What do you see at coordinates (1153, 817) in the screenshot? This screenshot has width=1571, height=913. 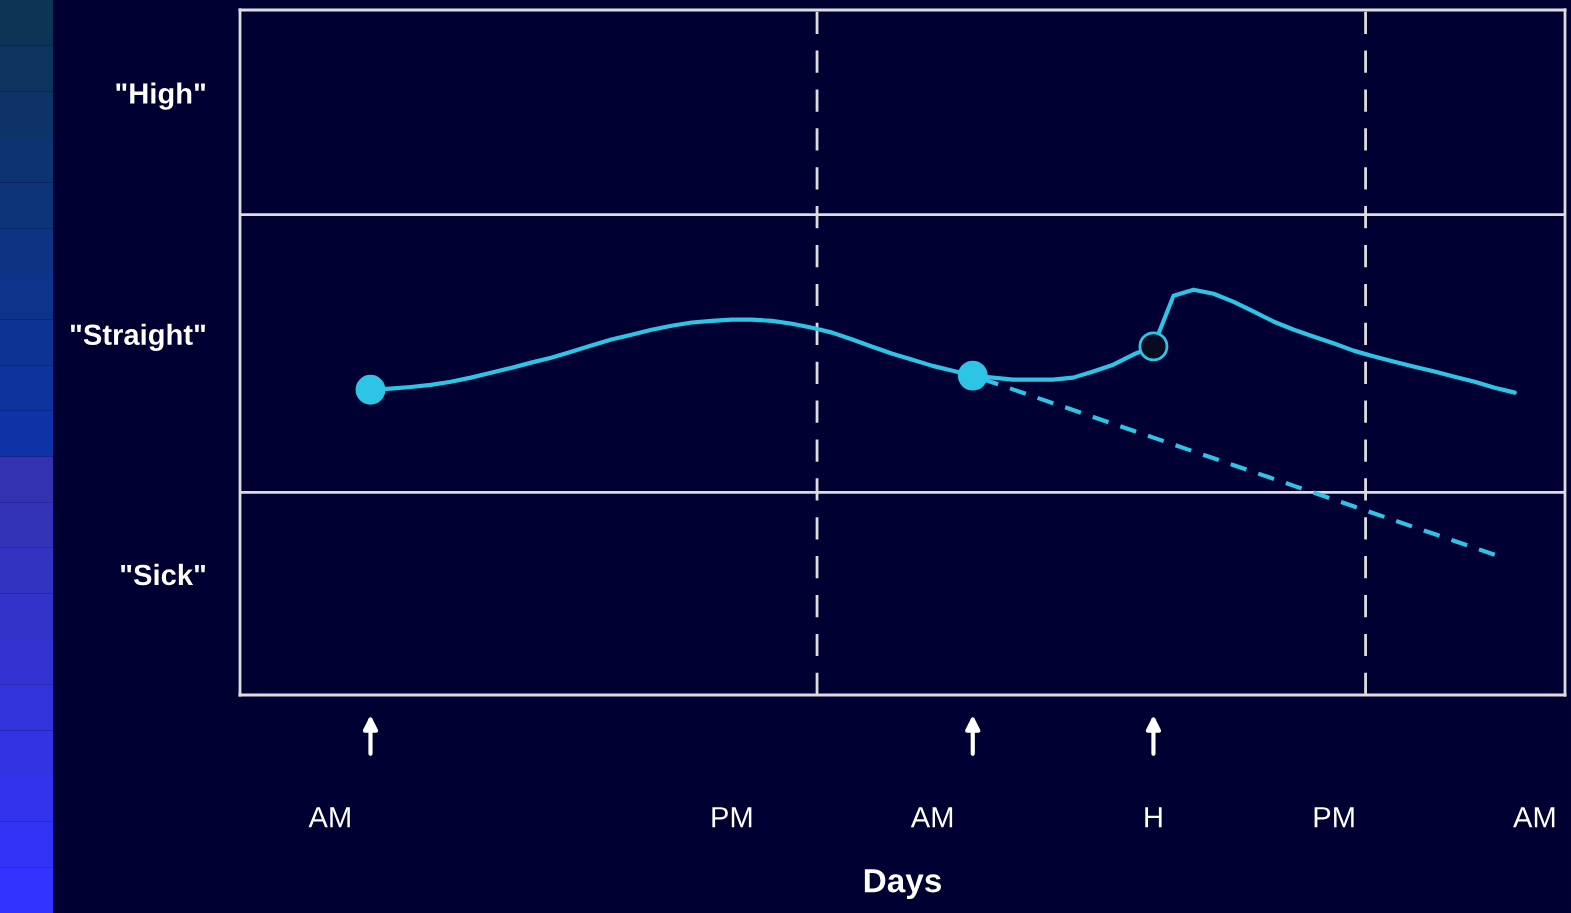 I see `x-tick-label: H` at bounding box center [1153, 817].